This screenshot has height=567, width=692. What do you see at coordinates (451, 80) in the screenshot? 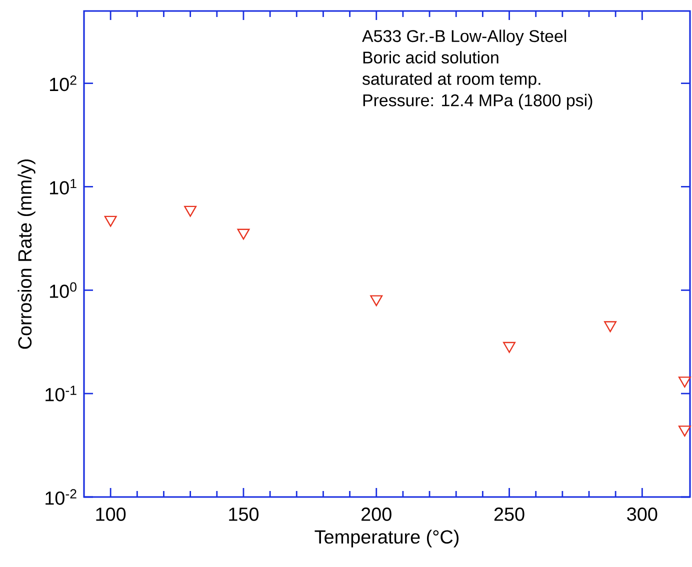
I see `annotation: saturated at room temp.` at bounding box center [451, 80].